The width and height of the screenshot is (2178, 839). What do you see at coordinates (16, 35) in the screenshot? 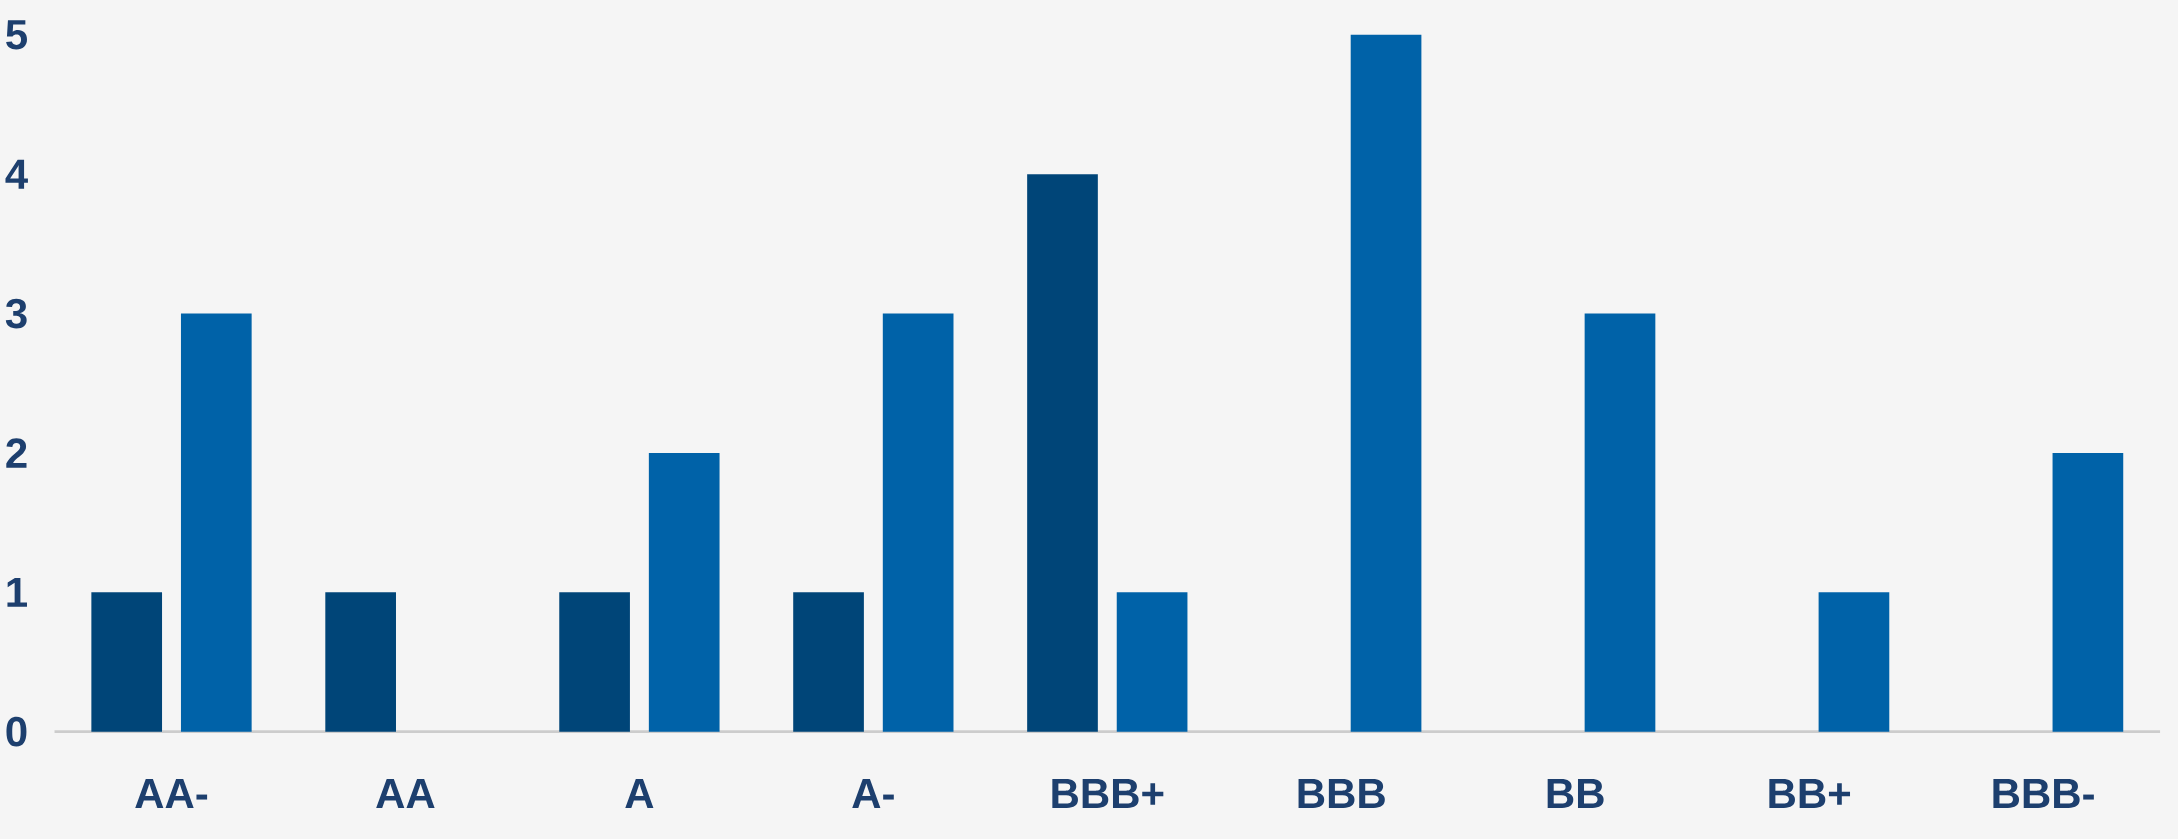
I see `y-tick-label: 5` at bounding box center [16, 35].